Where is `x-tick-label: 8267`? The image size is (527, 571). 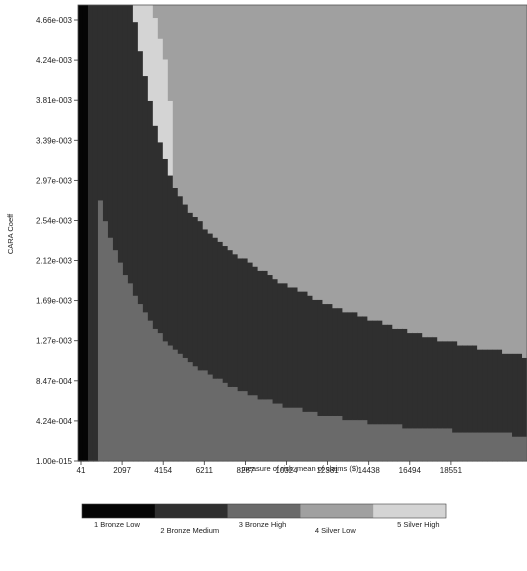
x-tick-label: 8267 is located at coordinates (246, 470).